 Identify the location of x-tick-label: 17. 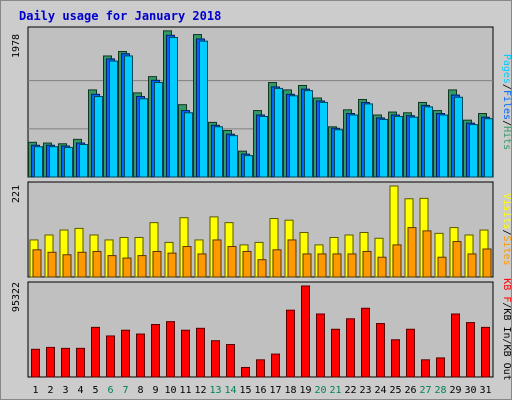
(275, 390).